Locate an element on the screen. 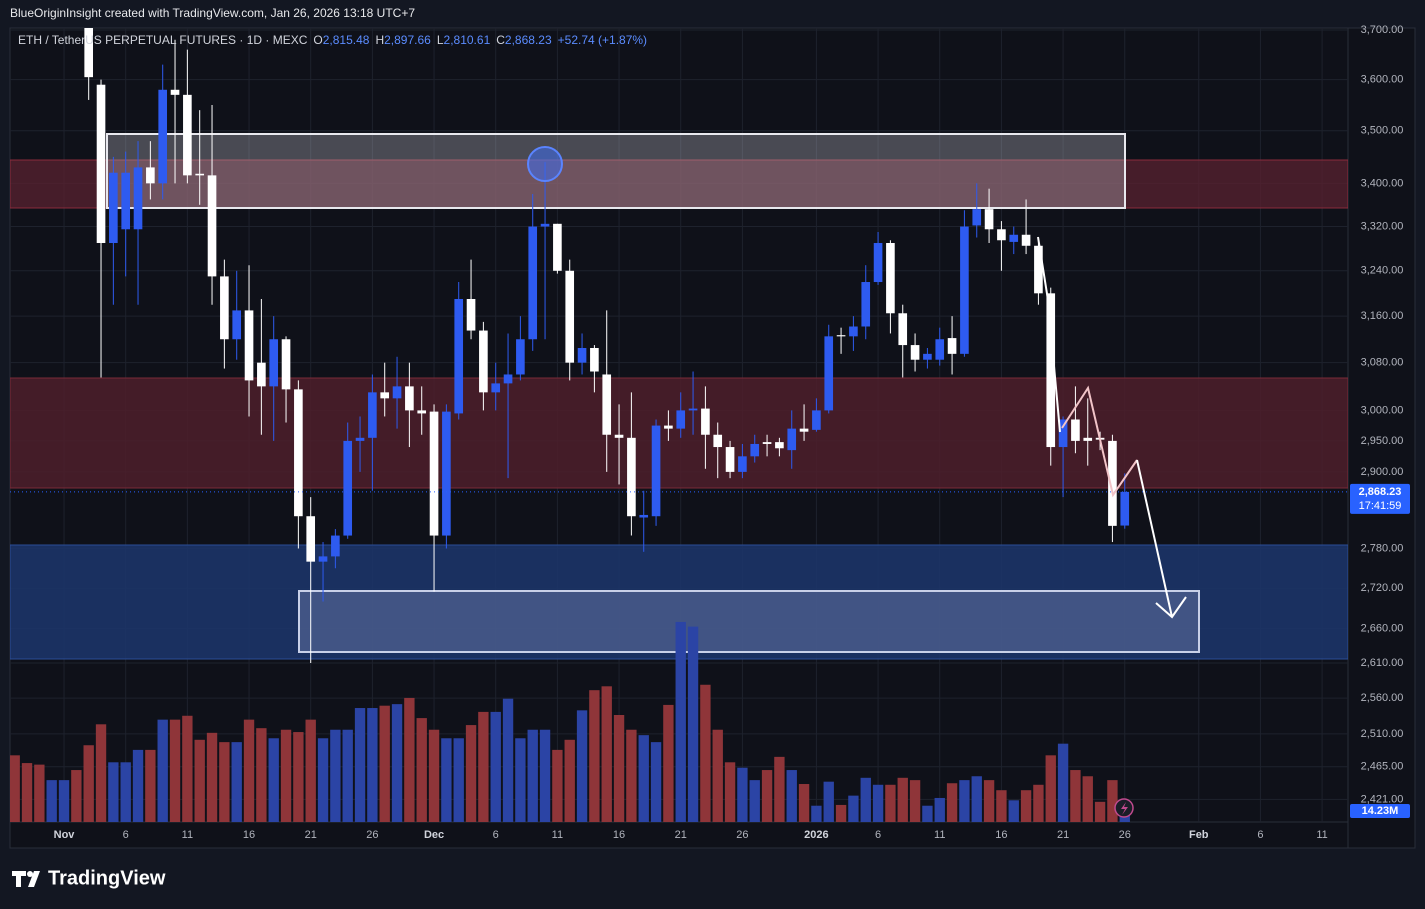  x-tick-label: 21 is located at coordinates (681, 835).